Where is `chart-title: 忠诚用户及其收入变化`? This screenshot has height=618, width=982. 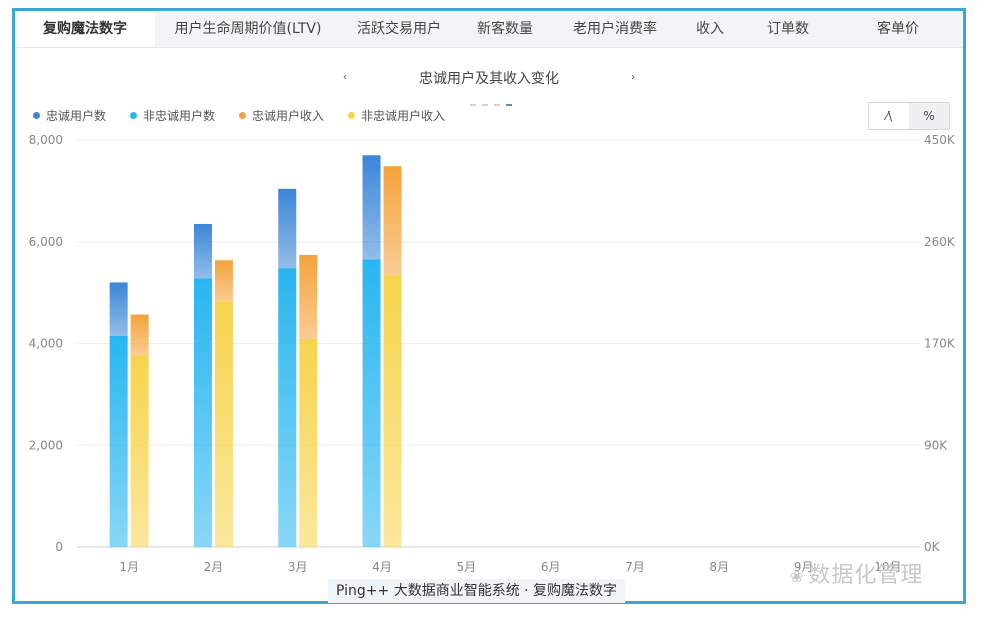 chart-title: 忠诚用户及其收入变化 is located at coordinates (489, 78).